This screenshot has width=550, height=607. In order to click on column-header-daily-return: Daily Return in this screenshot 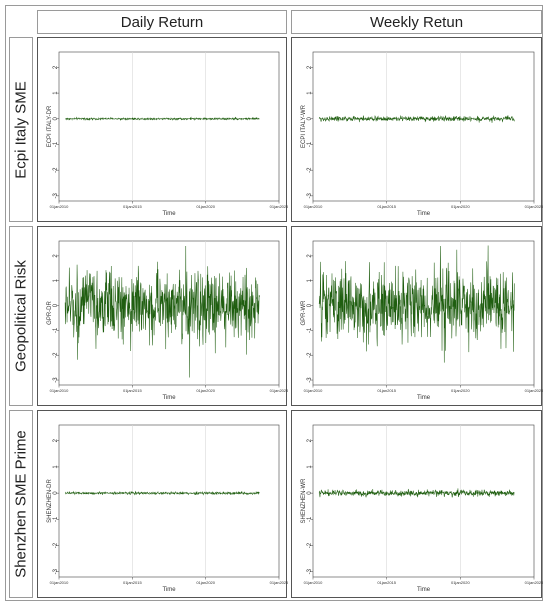, I will do `click(162, 22)`.